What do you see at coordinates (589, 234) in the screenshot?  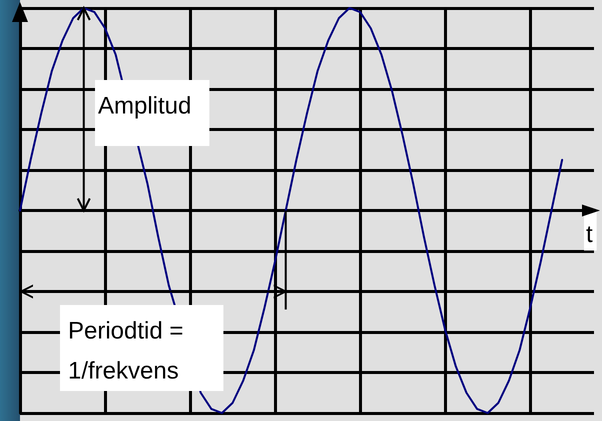 I see `x-axis-title: t` at bounding box center [589, 234].